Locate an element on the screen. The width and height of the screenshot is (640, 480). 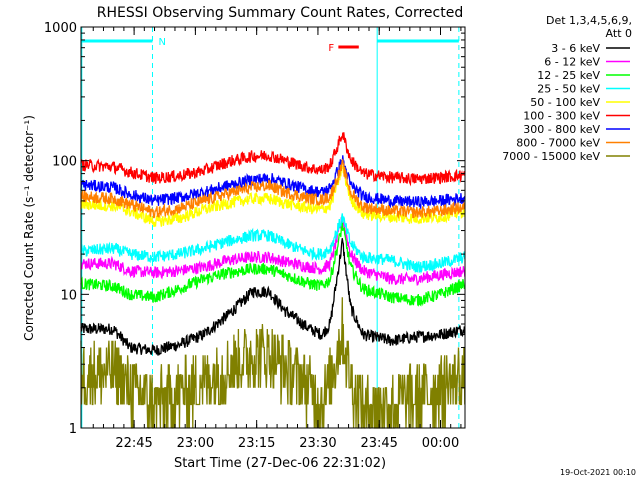
timestamp: 19-Oct-2021 00:10 is located at coordinates (598, 472).